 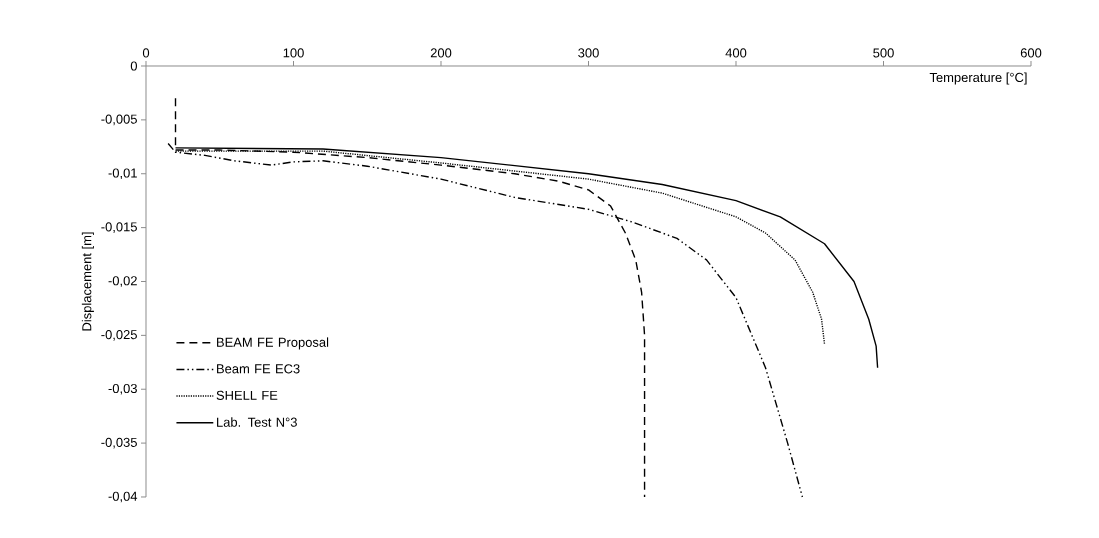 What do you see at coordinates (122, 174) in the screenshot?
I see `y-tick-label: -0,01` at bounding box center [122, 174].